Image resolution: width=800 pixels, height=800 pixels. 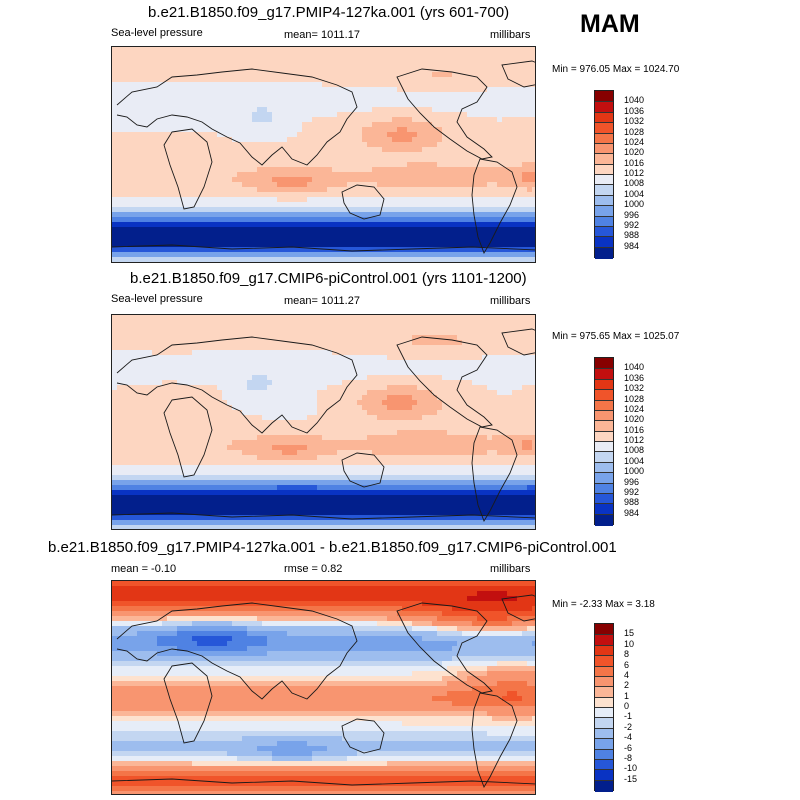 What do you see at coordinates (634, 398) in the screenshot?
I see `colorbar-tick-label: 1028` at bounding box center [634, 398].